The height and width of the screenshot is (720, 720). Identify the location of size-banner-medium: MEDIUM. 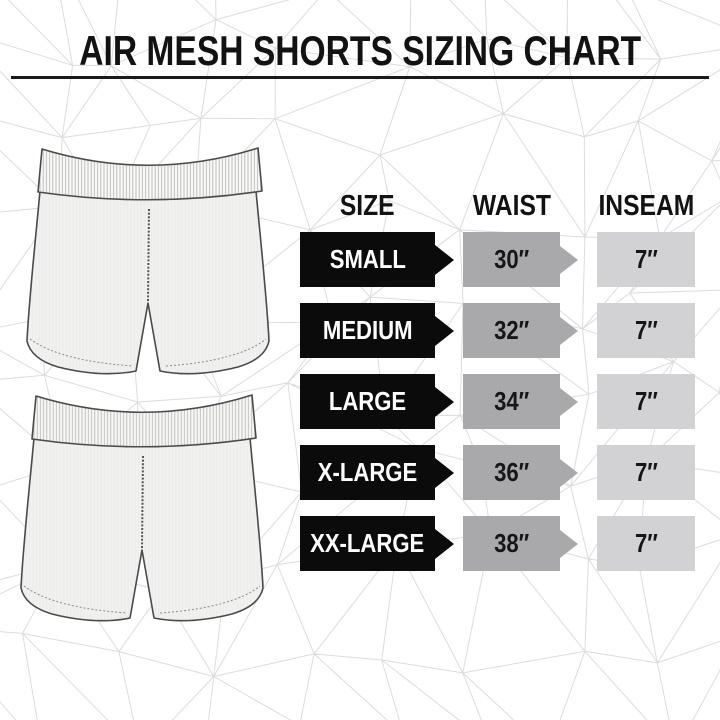
(377, 330).